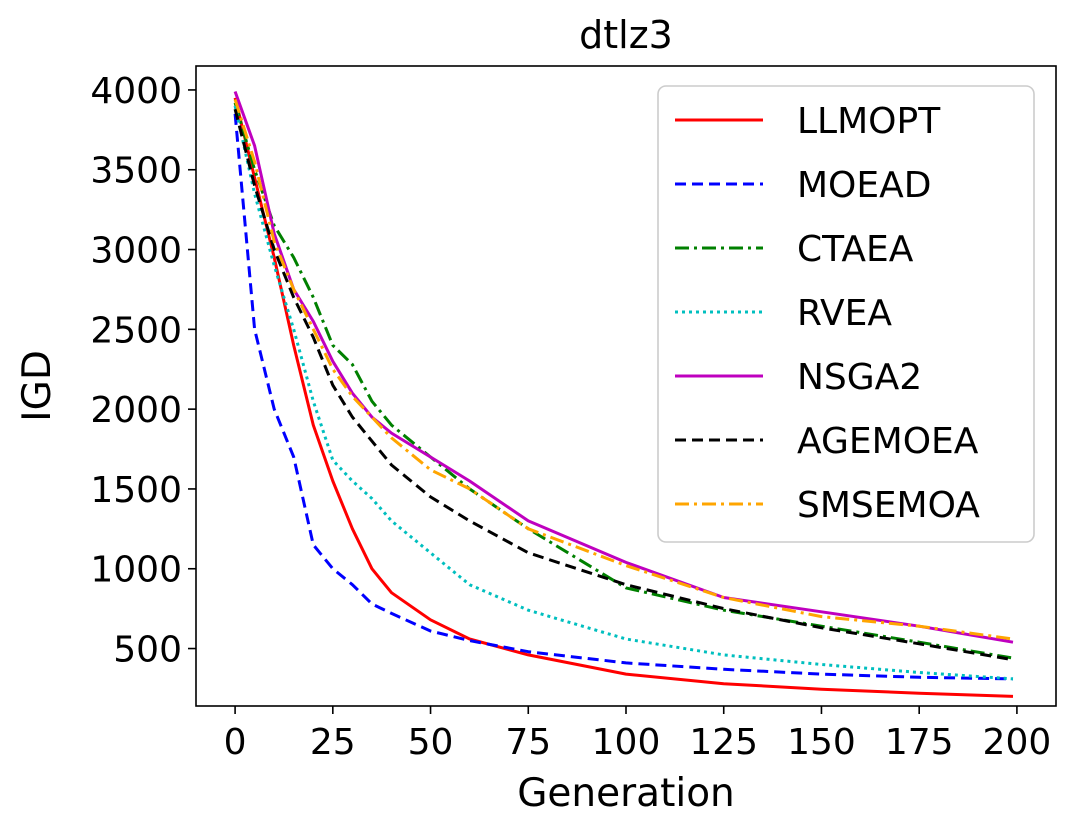 This screenshot has height=834, width=1080. What do you see at coordinates (869, 121) in the screenshot?
I see `legend-label-llmopt: LLMOPT` at bounding box center [869, 121].